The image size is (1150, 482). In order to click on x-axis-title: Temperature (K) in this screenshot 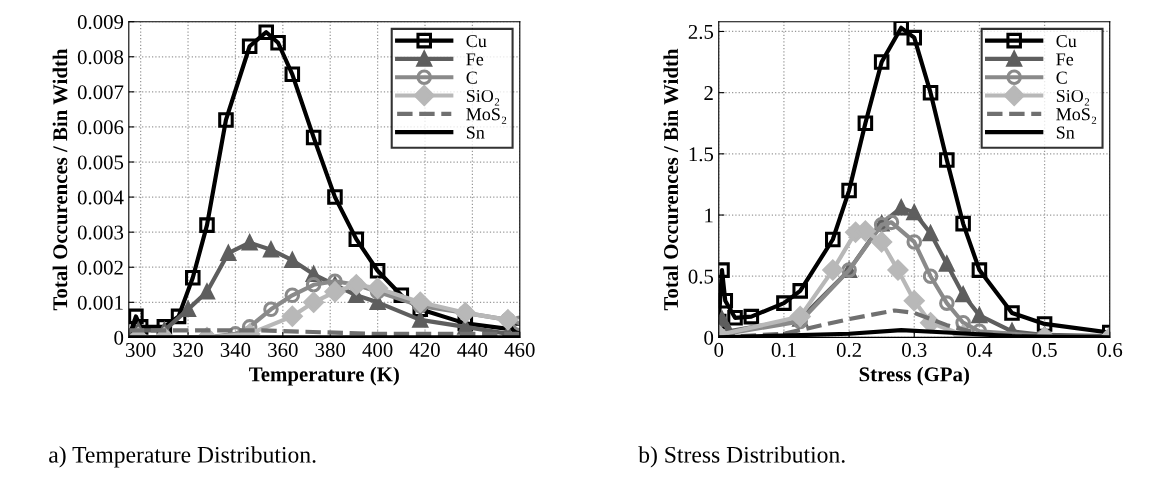, I will do `click(324, 376)`.